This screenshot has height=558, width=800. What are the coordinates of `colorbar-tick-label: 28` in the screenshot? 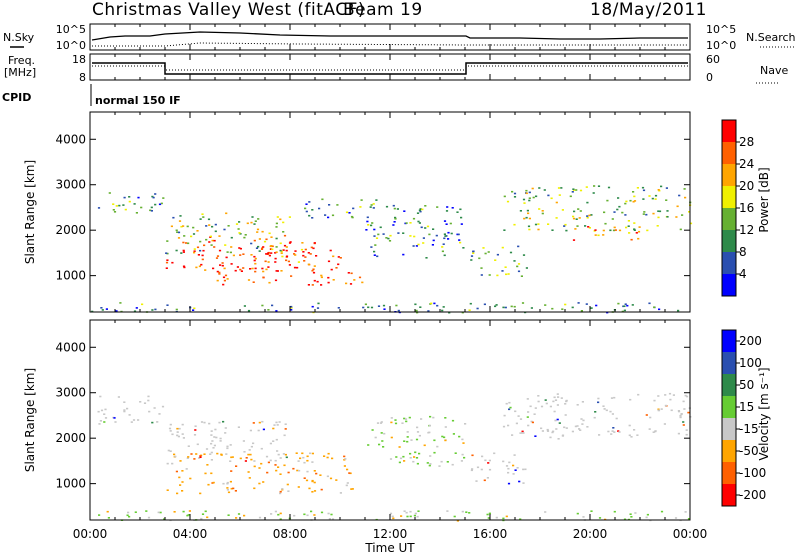 It's located at (746, 142).